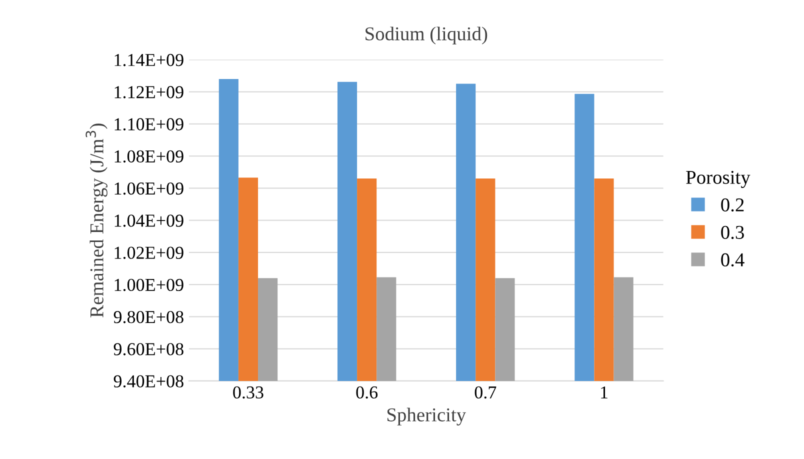 The height and width of the screenshot is (459, 804). Describe the element at coordinates (427, 35) in the screenshot. I see `chart-title: Sodium (liquid)` at that location.